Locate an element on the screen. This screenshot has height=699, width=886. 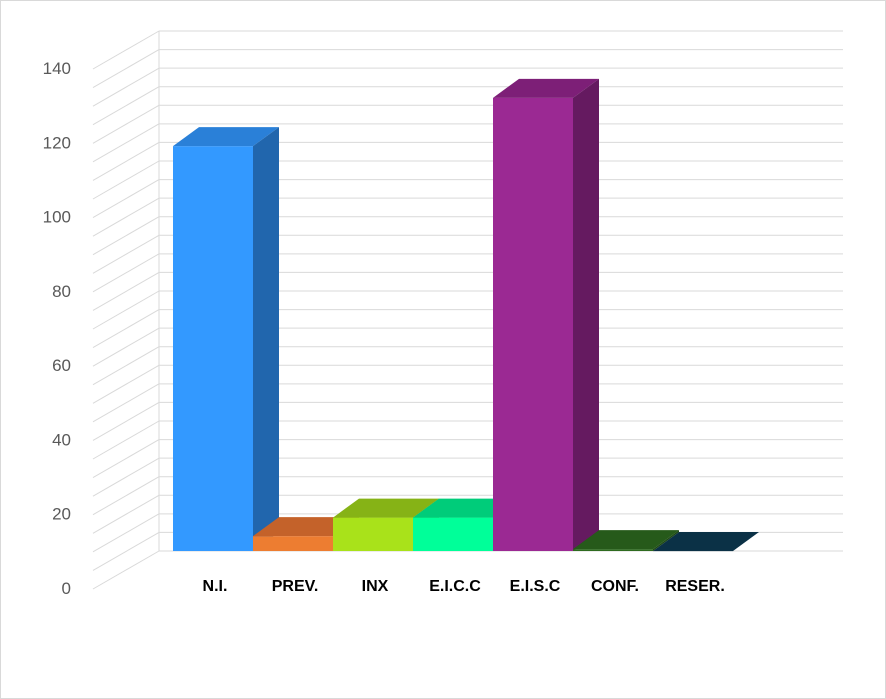
category-labels: N.I. PREV. INX E.I.C.C E.I.S.C CONF. RESER. is located at coordinates (464, 586).